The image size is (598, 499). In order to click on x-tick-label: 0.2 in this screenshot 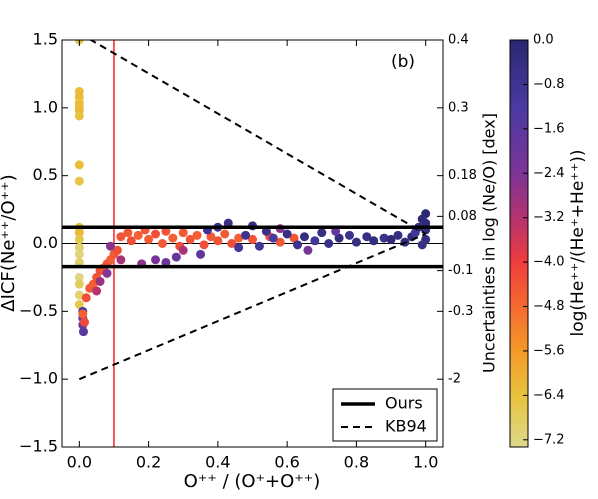, I will do `click(148, 462)`.